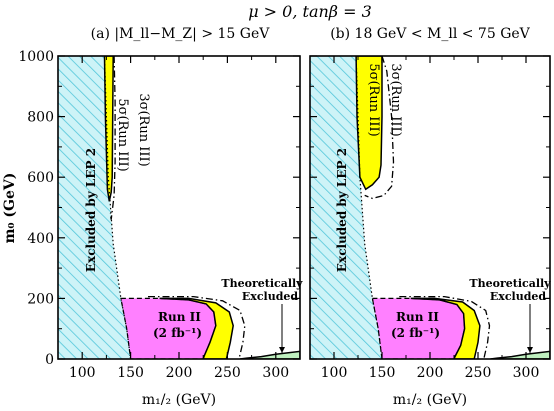 The height and width of the screenshot is (411, 554). I want to click on panel-a-title: (a) |M_ll−M_Z| > 15 GeV, so click(181, 34).